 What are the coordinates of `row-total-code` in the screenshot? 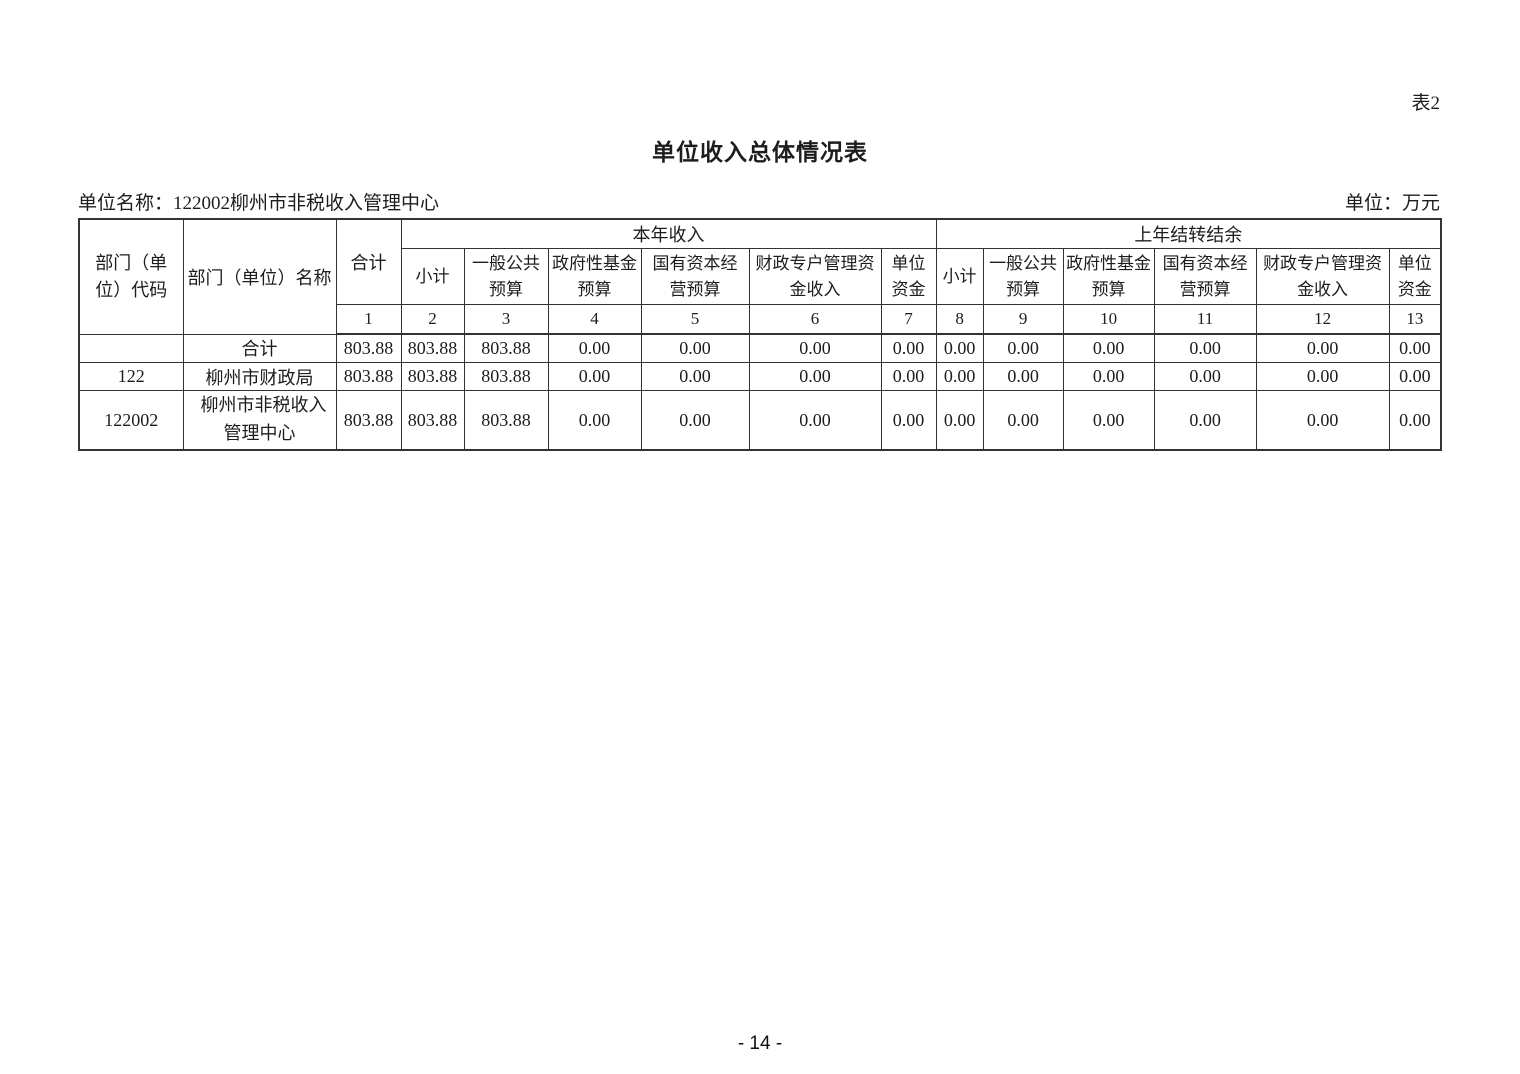 It's located at (131, 348).